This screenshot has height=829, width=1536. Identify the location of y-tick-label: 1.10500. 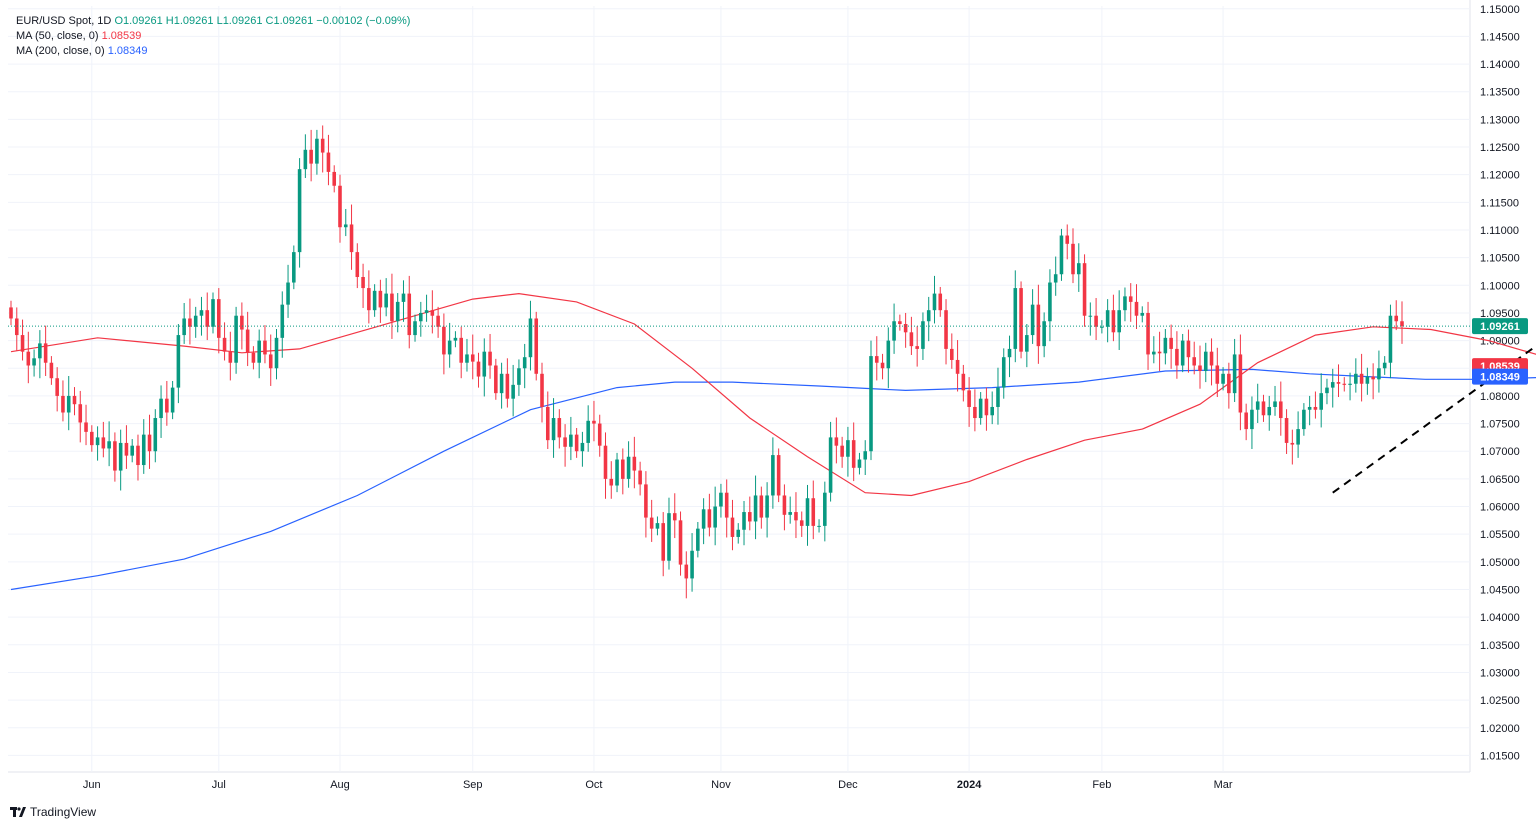
(1500, 259).